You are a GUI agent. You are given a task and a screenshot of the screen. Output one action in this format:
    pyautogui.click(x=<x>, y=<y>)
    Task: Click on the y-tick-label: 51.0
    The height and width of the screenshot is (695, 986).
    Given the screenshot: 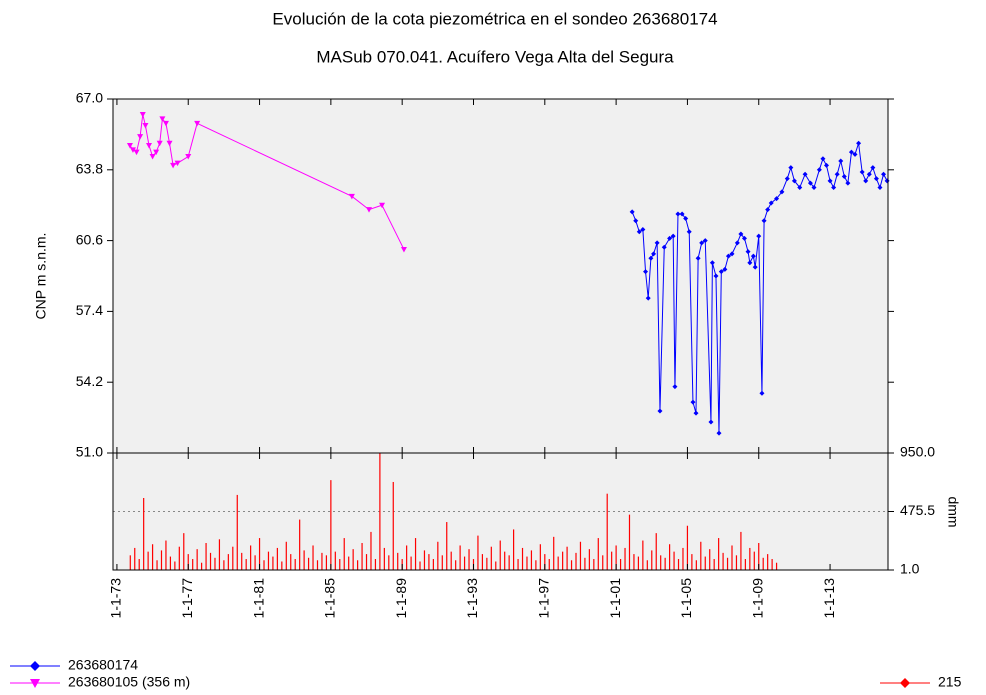 What is the action you would take?
    pyautogui.click(x=89, y=452)
    